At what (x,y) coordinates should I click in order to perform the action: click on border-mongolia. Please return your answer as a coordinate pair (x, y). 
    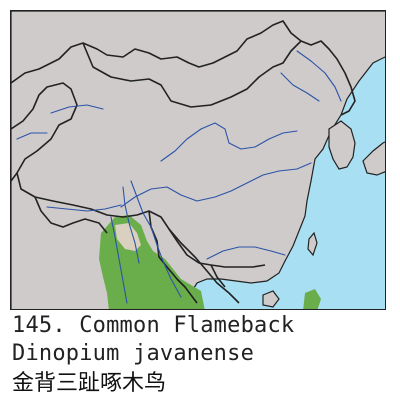
    Looking at the image, I should click on (192, 74).